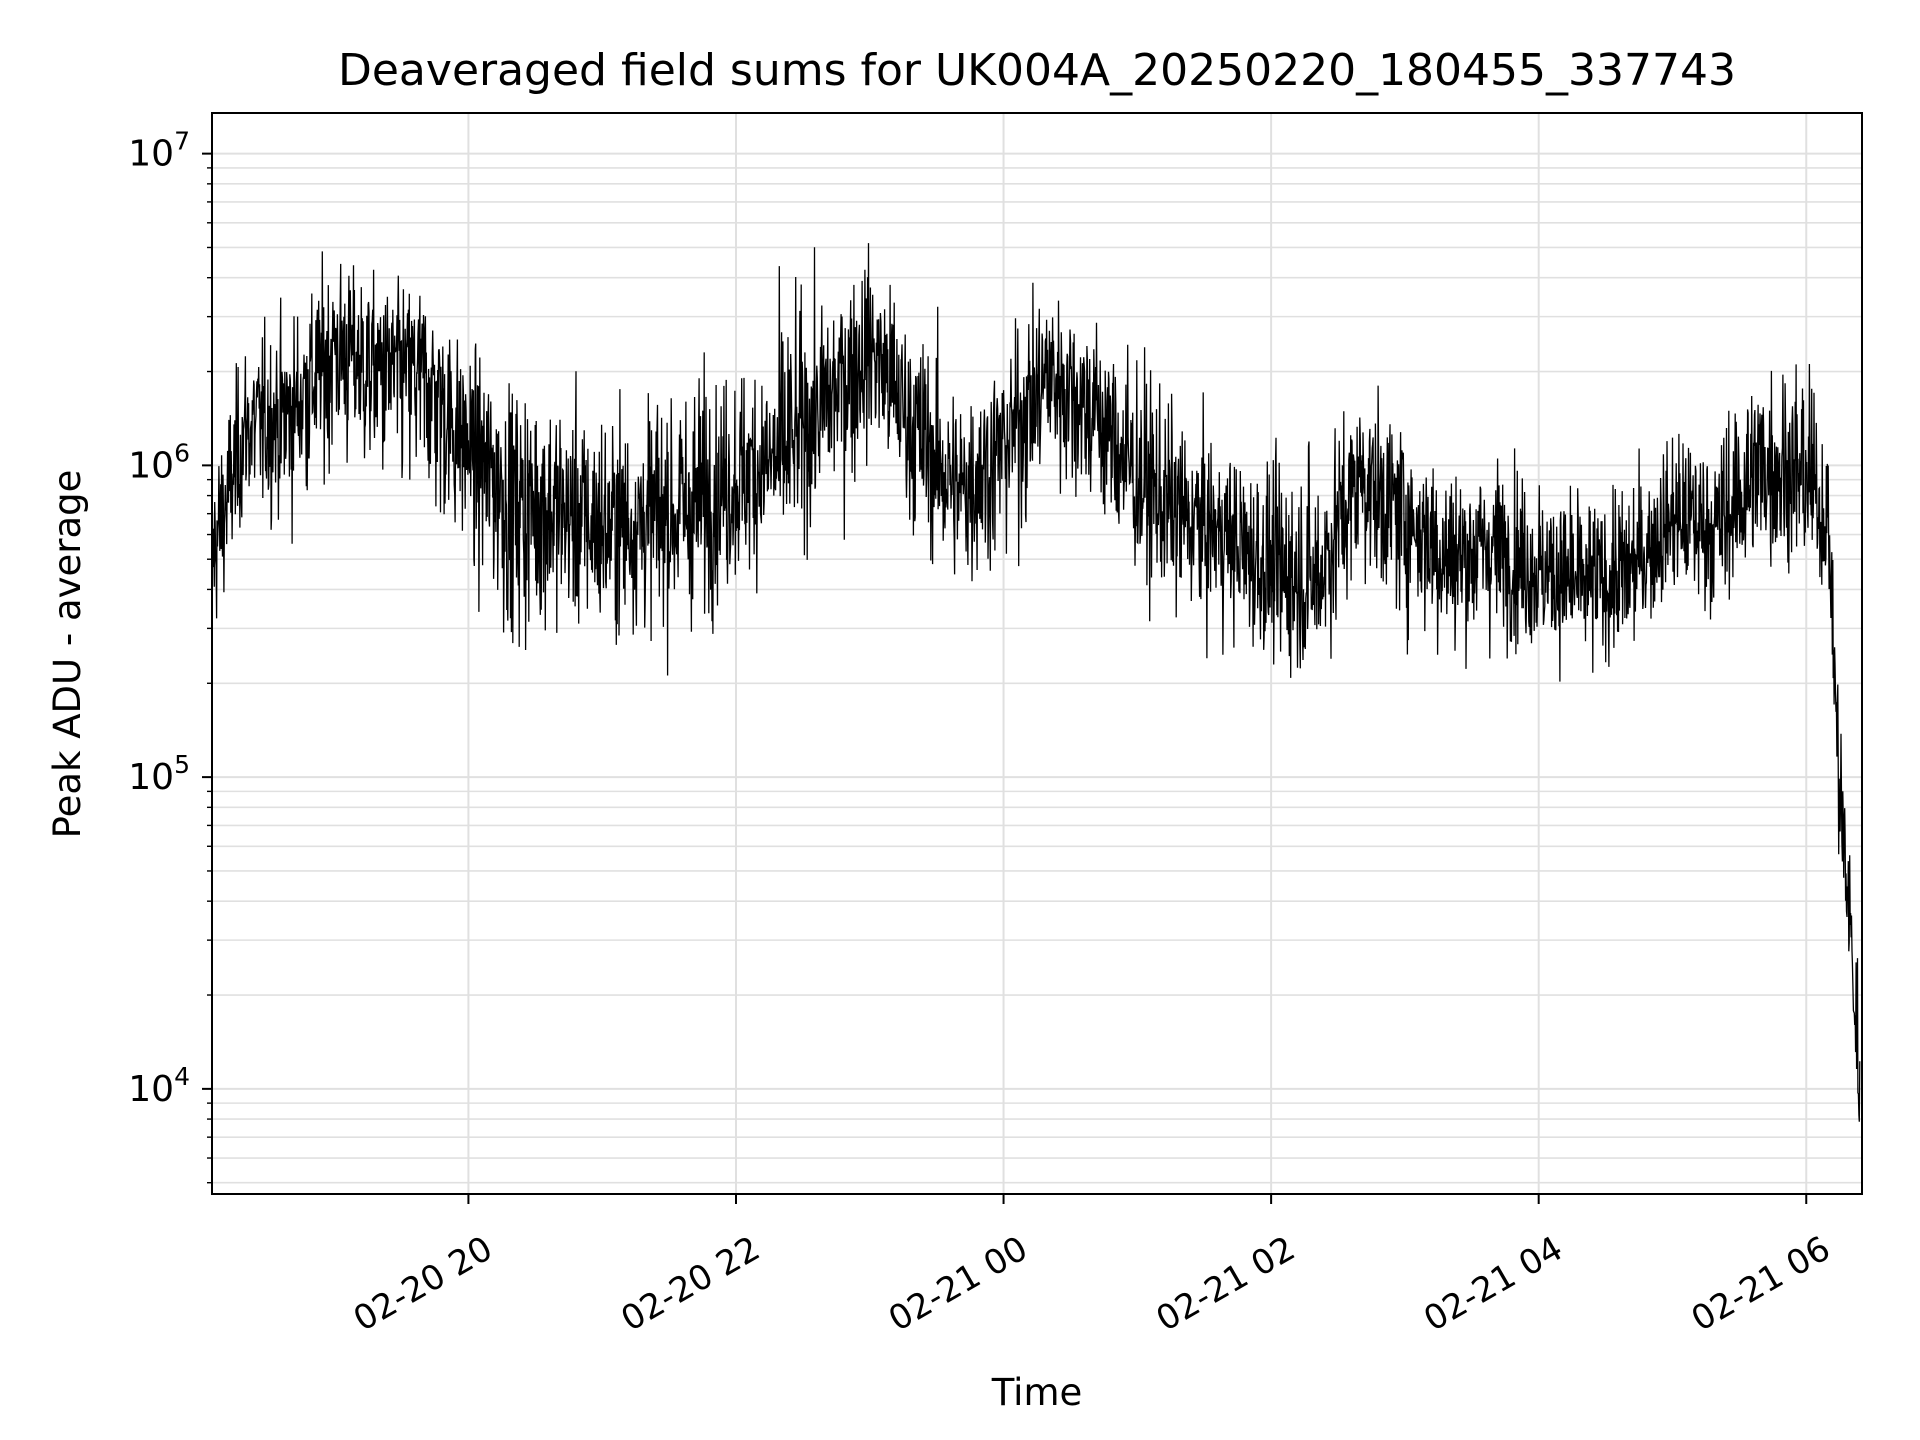  What do you see at coordinates (159, 462) in the screenshot?
I see `y-tick-label: 10⁶` at bounding box center [159, 462].